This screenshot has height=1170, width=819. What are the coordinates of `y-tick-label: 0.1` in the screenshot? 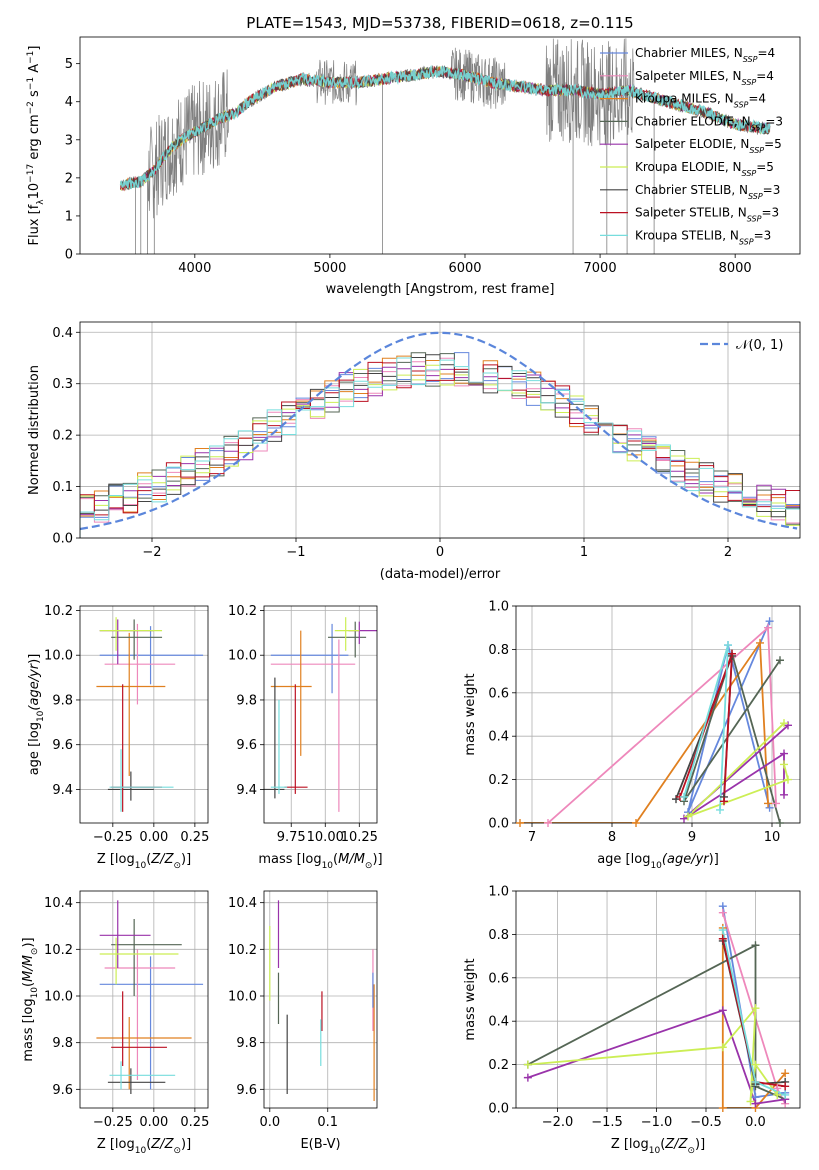 It's located at (62, 487).